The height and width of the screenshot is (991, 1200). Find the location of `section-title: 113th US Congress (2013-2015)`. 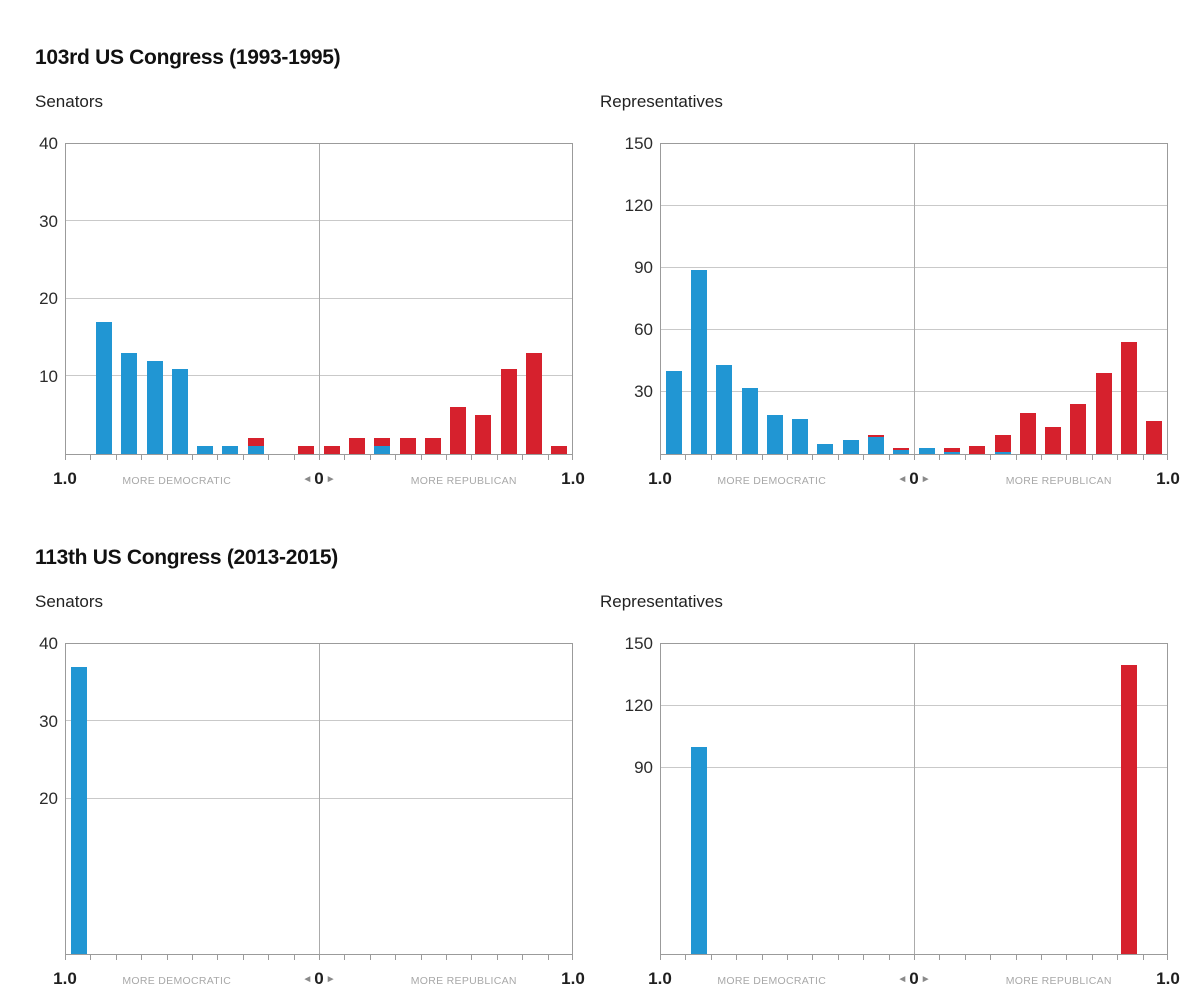

section-title: 113th US Congress (2013-2015) is located at coordinates (186, 557).